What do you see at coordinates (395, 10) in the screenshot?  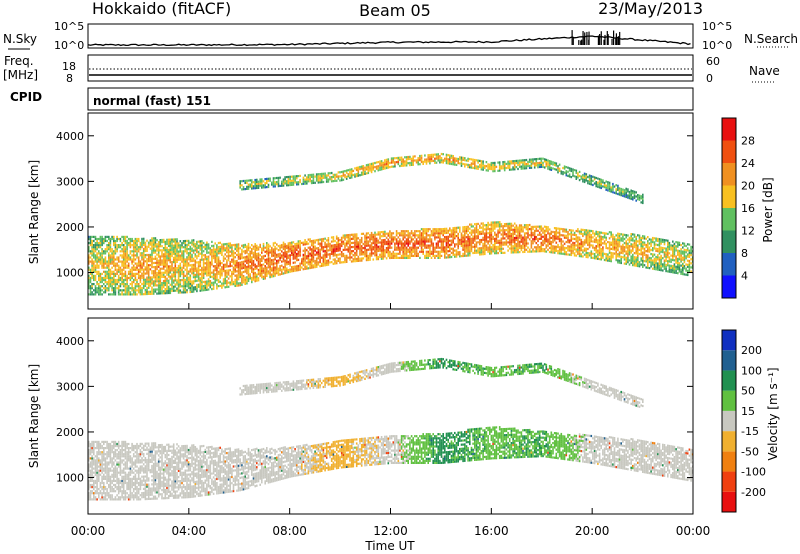 I see `beam-title: Beam 05` at bounding box center [395, 10].